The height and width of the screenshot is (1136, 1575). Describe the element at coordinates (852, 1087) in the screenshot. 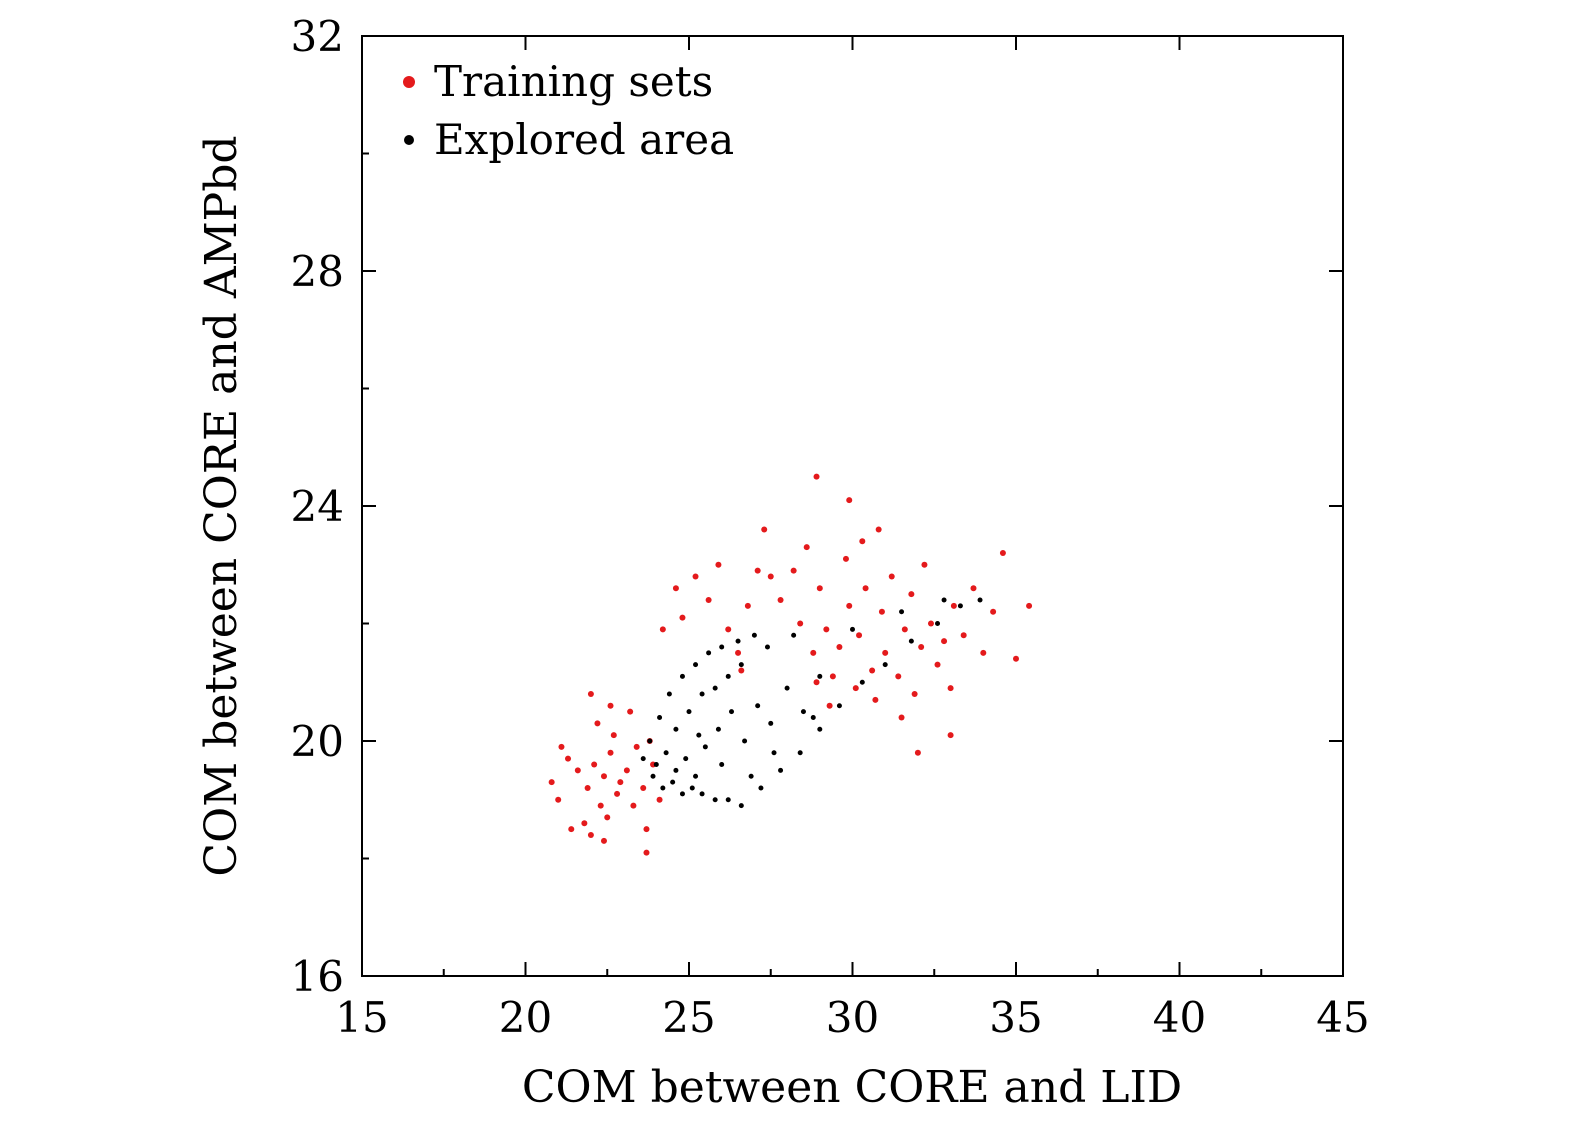

I see `x-axis-label: COM between CORE and LID` at that location.